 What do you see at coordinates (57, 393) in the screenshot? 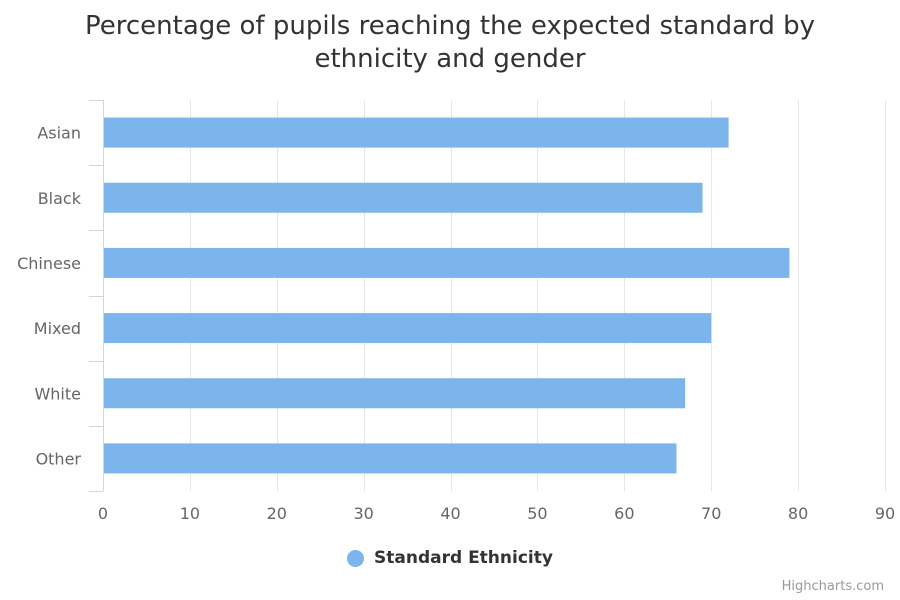
I see `category-label-white: White` at bounding box center [57, 393].